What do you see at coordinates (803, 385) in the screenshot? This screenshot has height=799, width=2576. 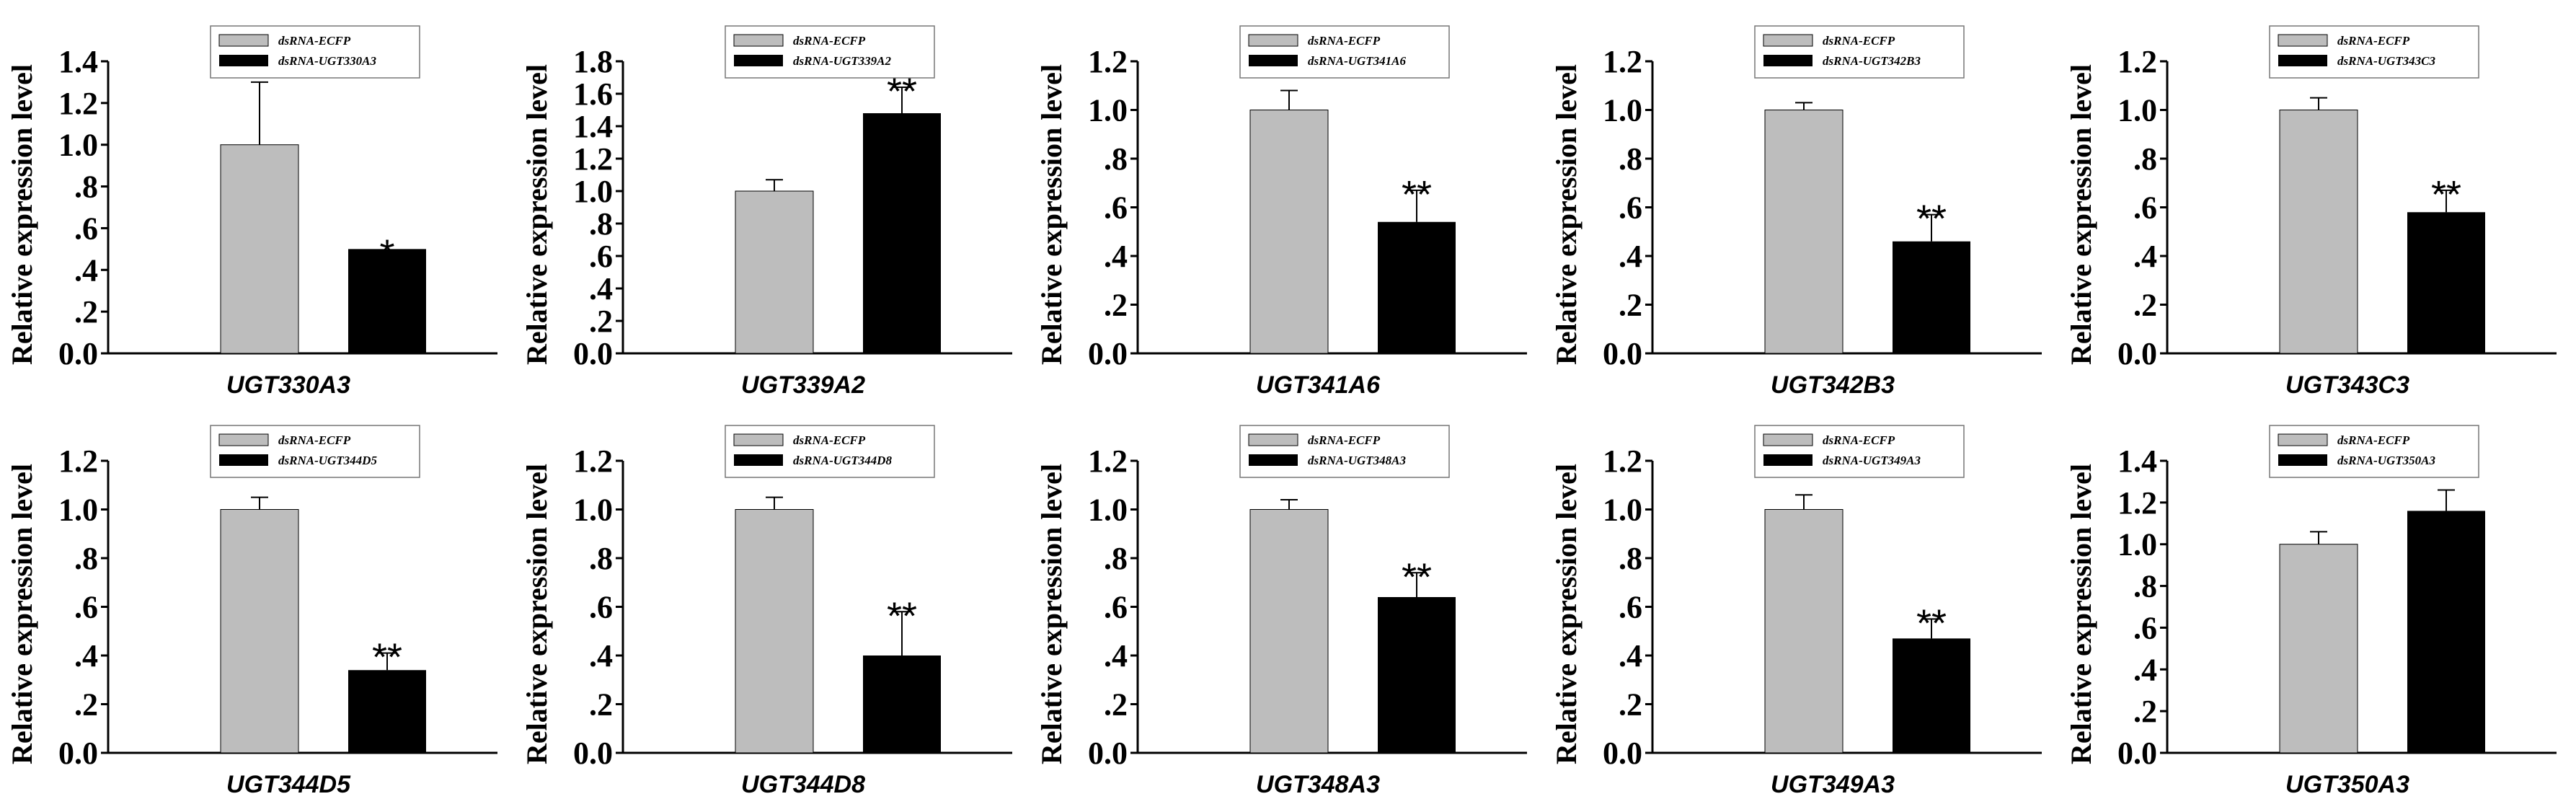 I see `gene-title: UGT339A2` at bounding box center [803, 385].